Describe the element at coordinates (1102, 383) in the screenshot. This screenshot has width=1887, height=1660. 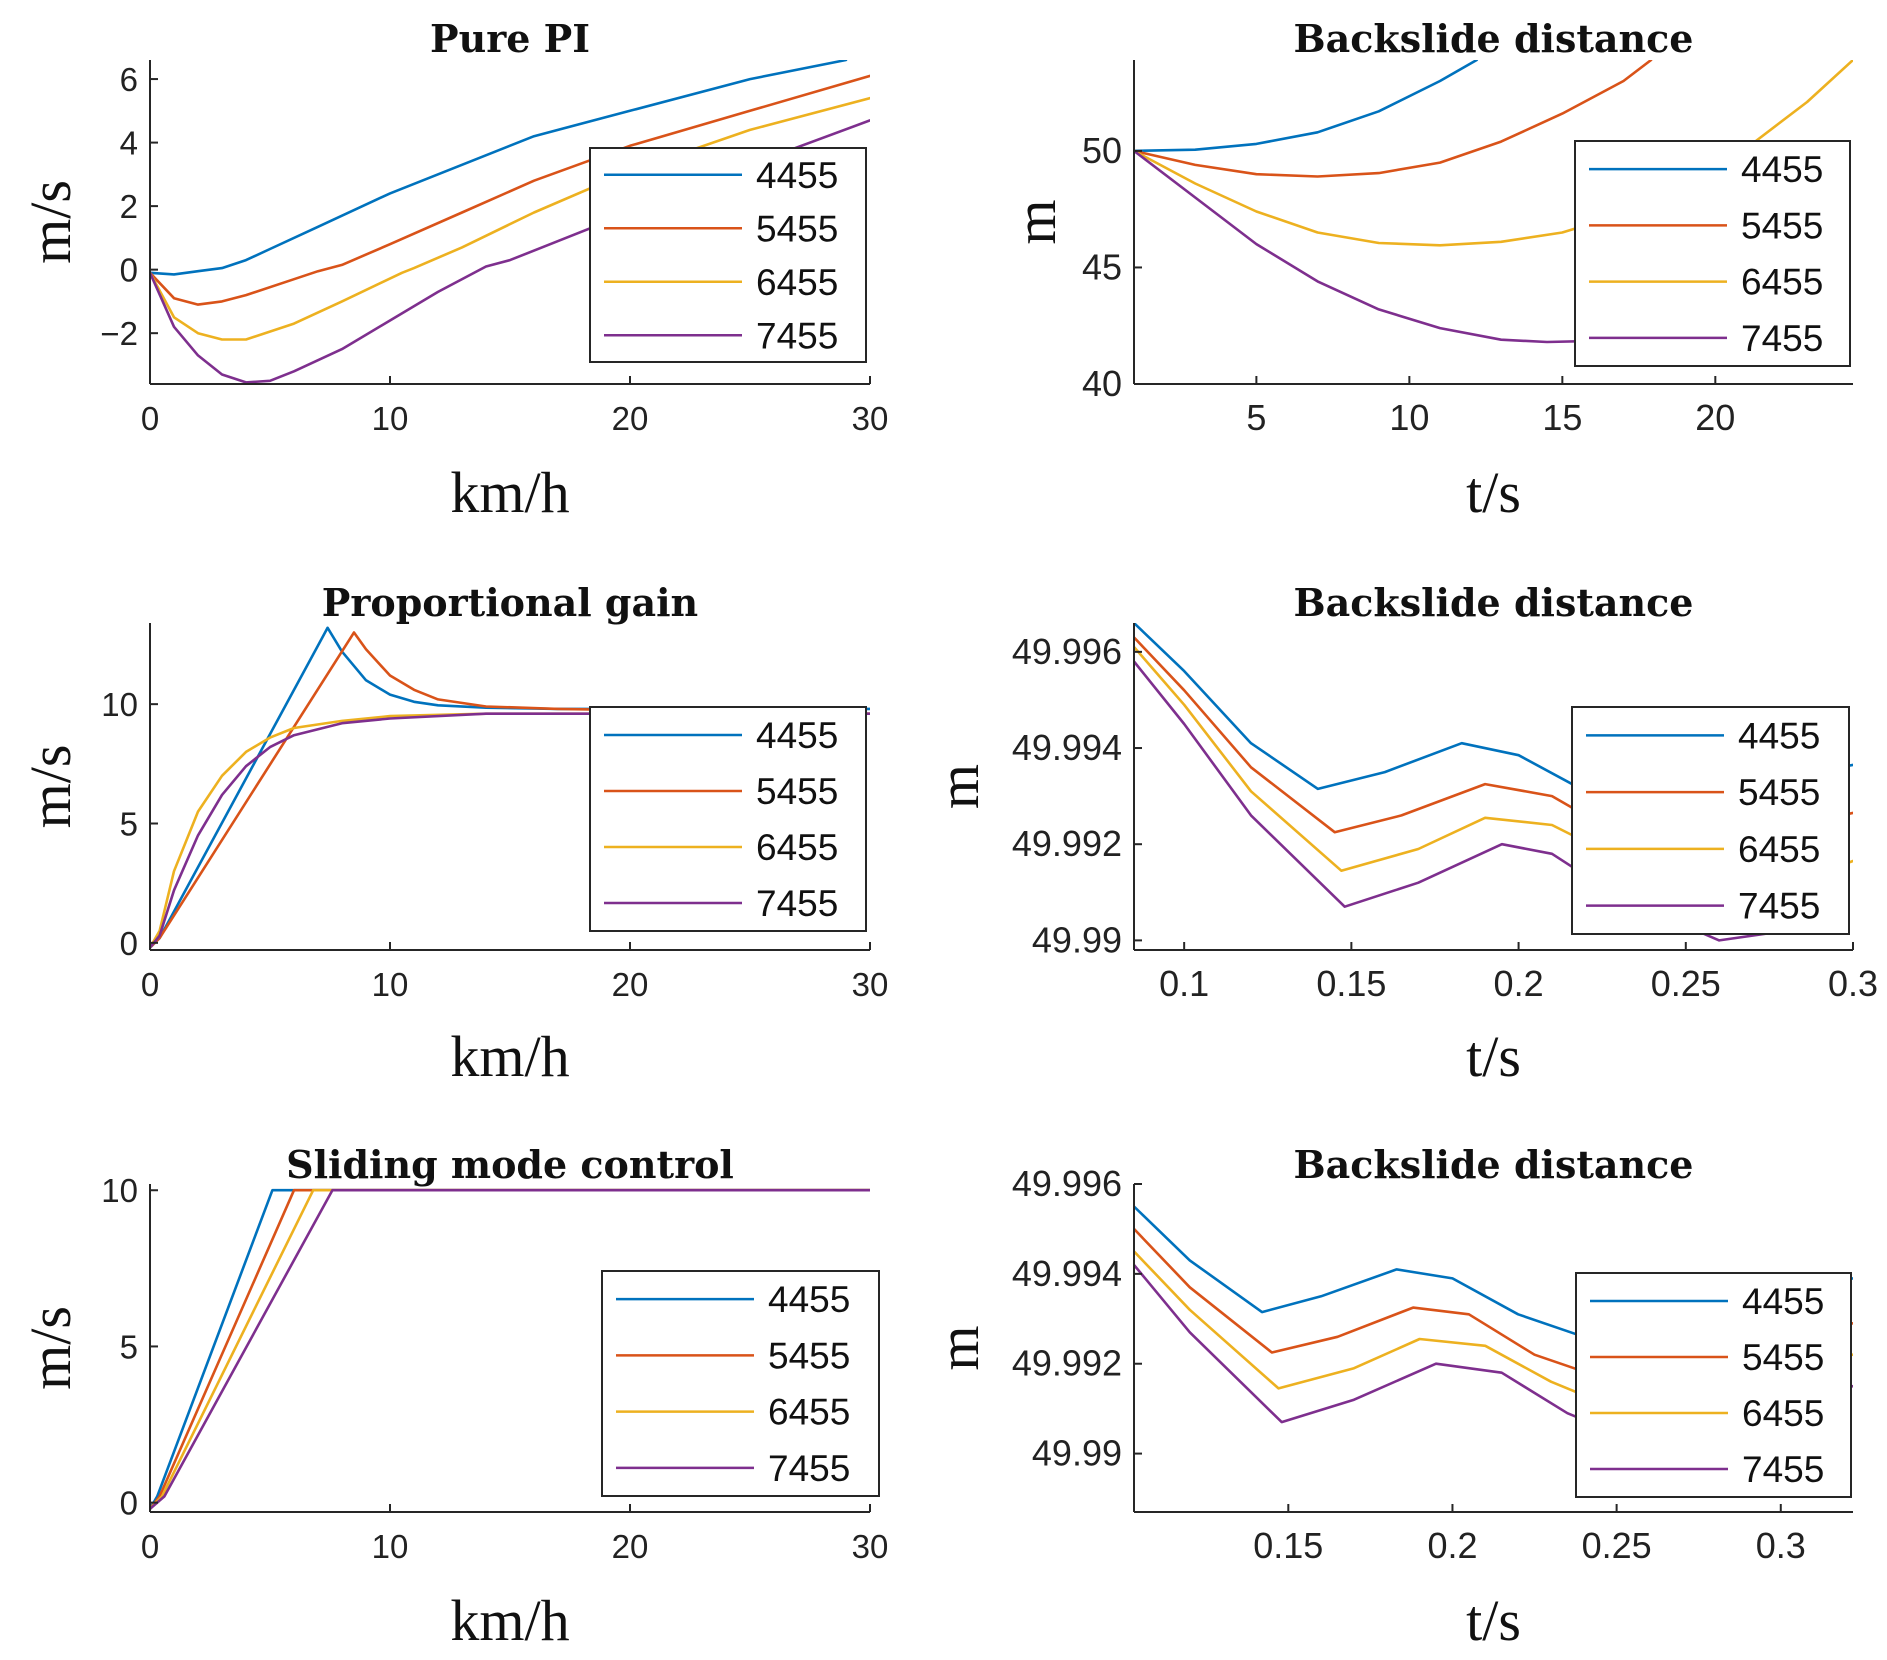
I see `y-tick-label: 40` at that location.